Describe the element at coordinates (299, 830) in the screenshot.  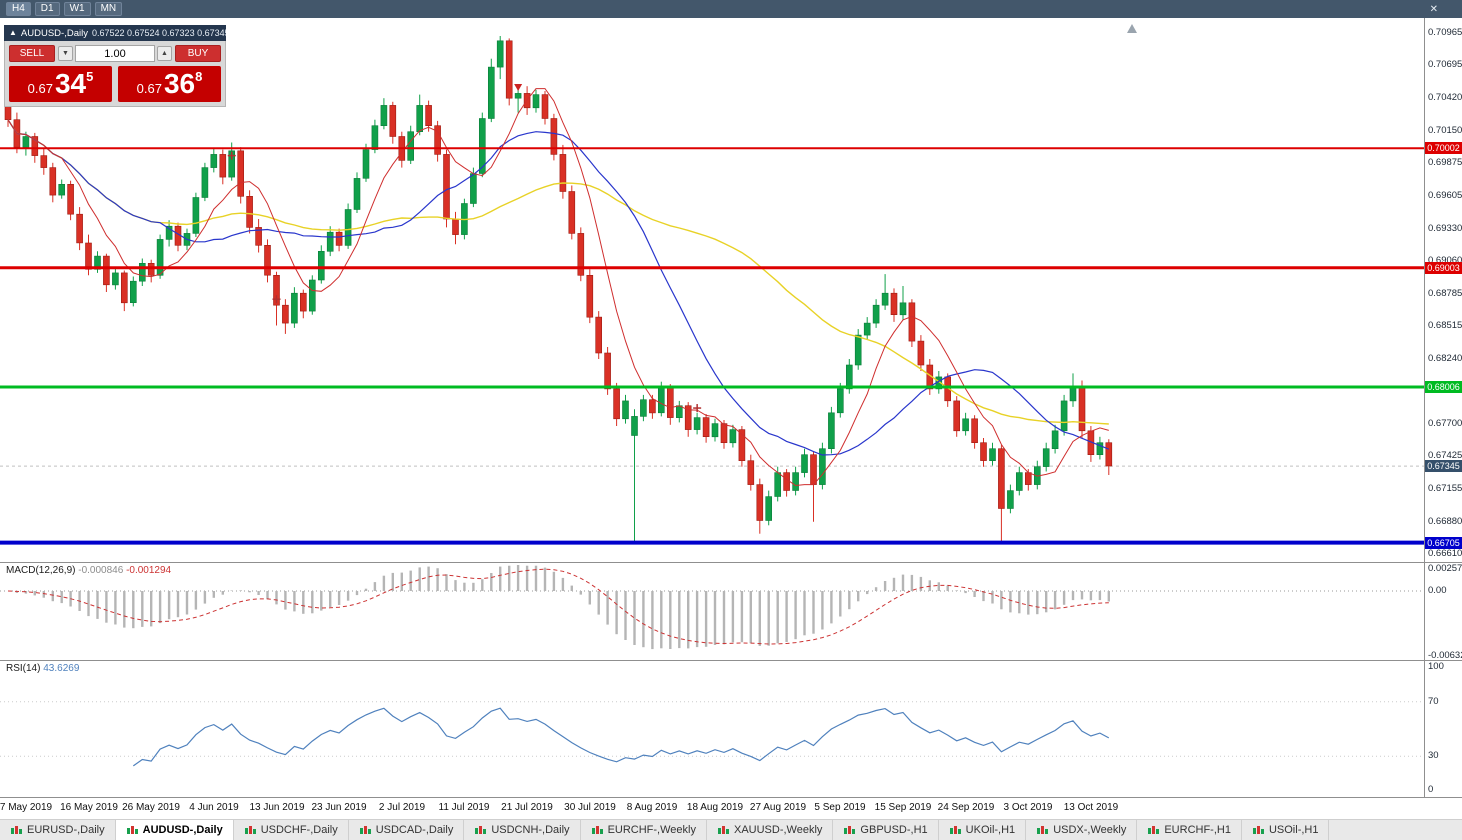
I see `tab-label: USDCHF-,Daily` at that location.